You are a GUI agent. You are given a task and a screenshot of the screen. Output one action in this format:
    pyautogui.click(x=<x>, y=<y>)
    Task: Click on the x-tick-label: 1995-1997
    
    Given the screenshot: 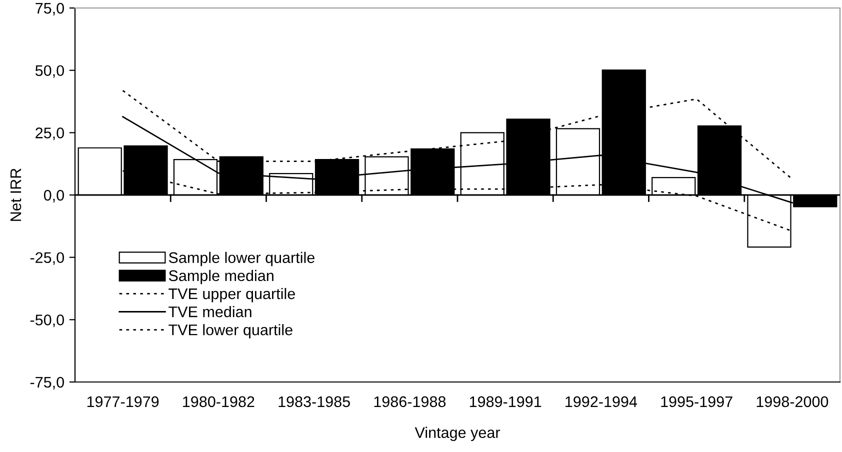 What is the action you would take?
    pyautogui.click(x=696, y=402)
    